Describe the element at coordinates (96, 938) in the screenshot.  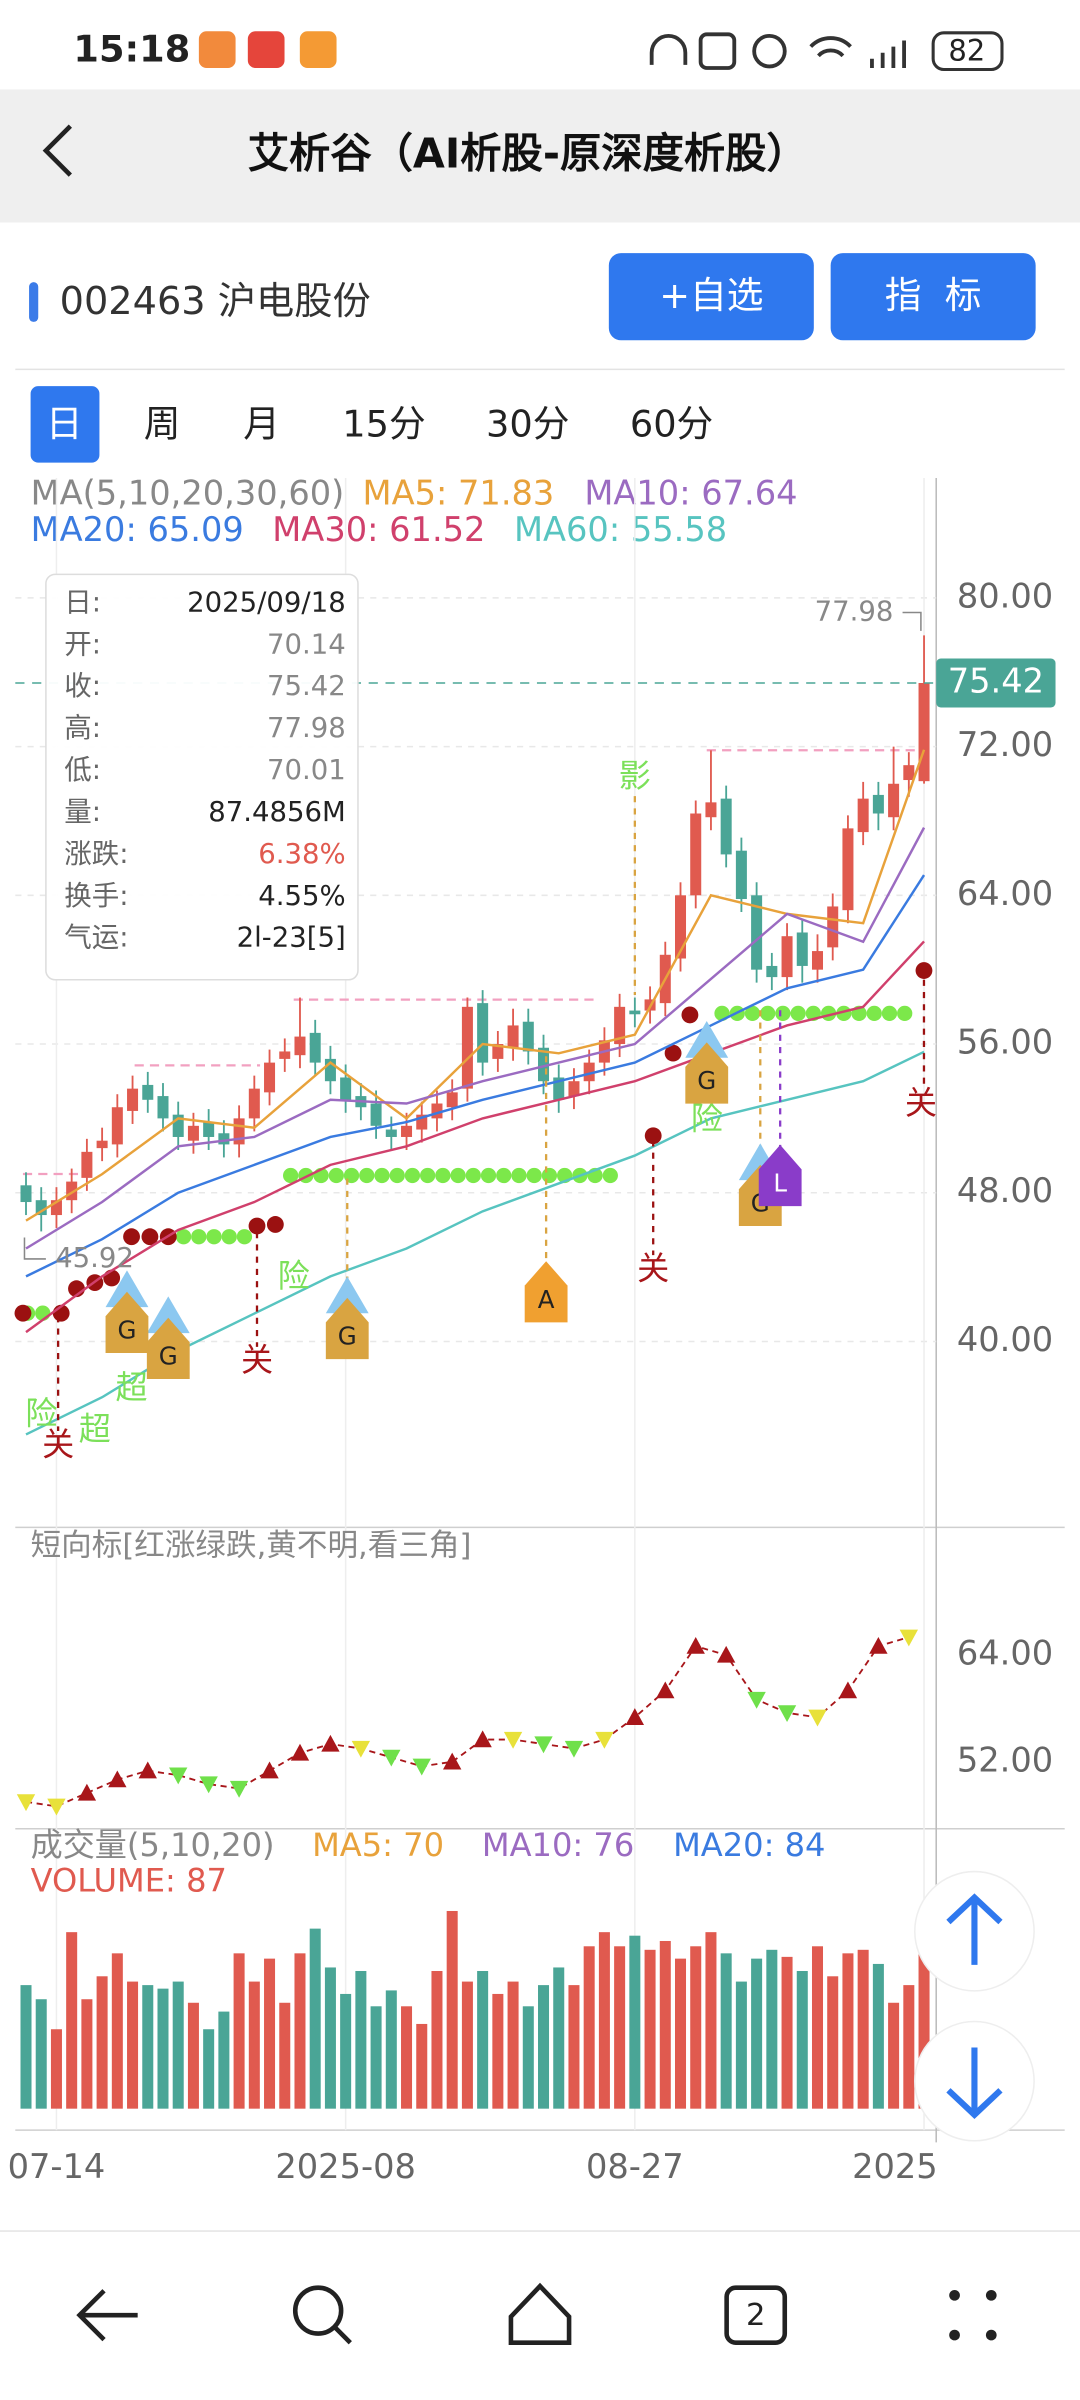
I see `tooltip-label: 气运:` at that location.